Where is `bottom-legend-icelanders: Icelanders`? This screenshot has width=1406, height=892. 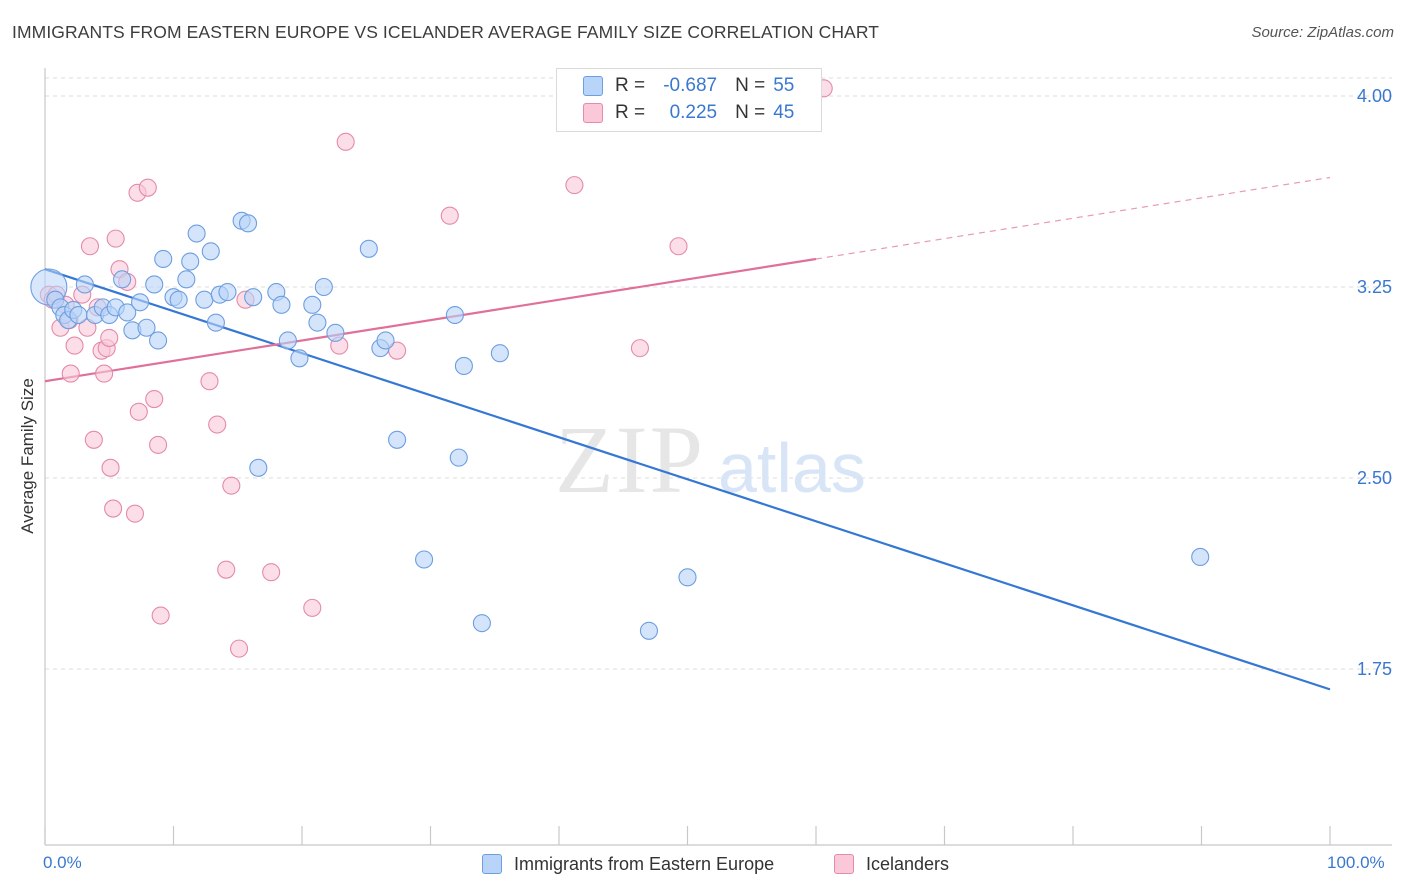 bottom-legend-icelanders: Icelanders is located at coordinates (891, 864).